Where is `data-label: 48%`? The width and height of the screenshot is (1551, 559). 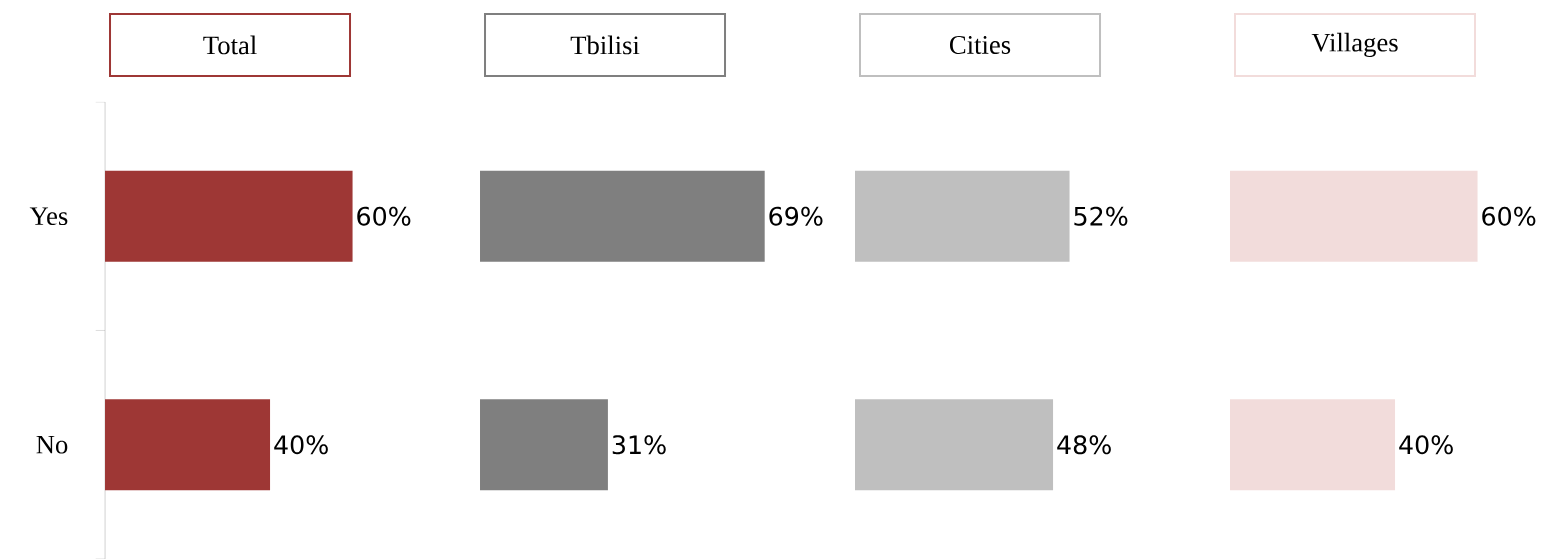
data-label: 48% is located at coordinates (1084, 445).